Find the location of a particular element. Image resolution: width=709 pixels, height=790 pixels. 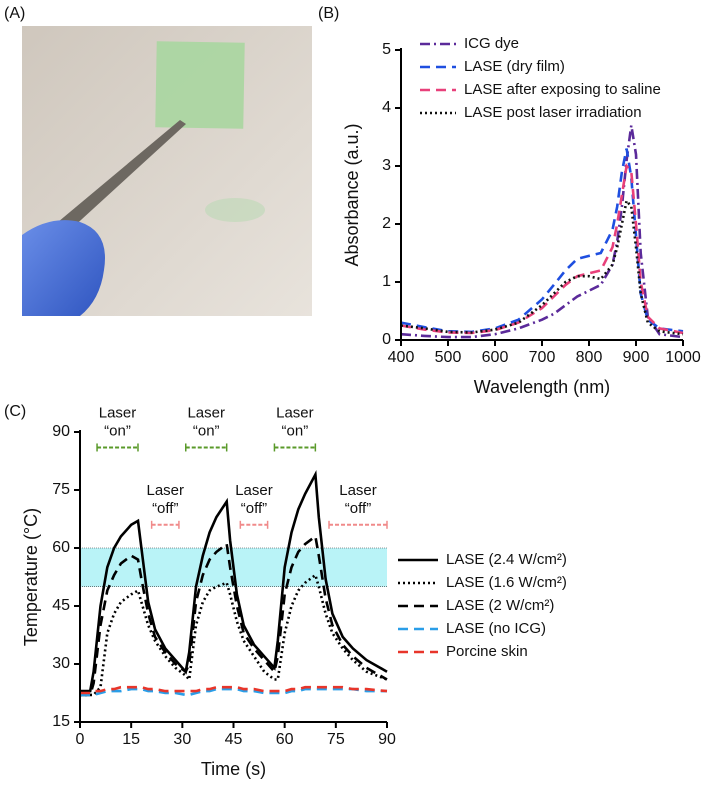

legend-label: LASE (no ICG) is located at coordinates (496, 628).